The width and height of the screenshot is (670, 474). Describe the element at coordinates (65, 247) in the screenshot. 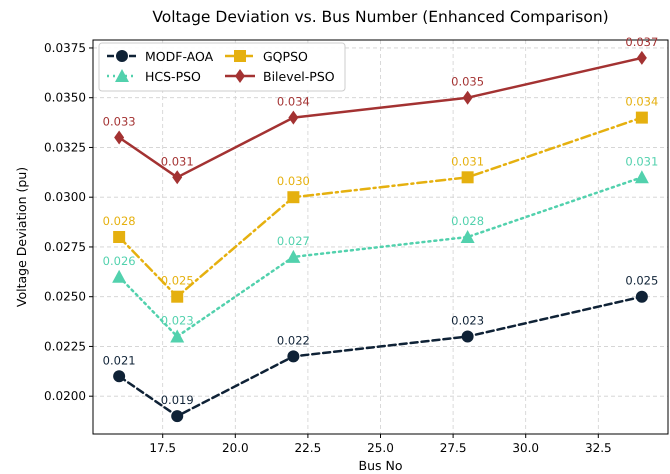

I see `y-tick-label: 0.0275` at that location.